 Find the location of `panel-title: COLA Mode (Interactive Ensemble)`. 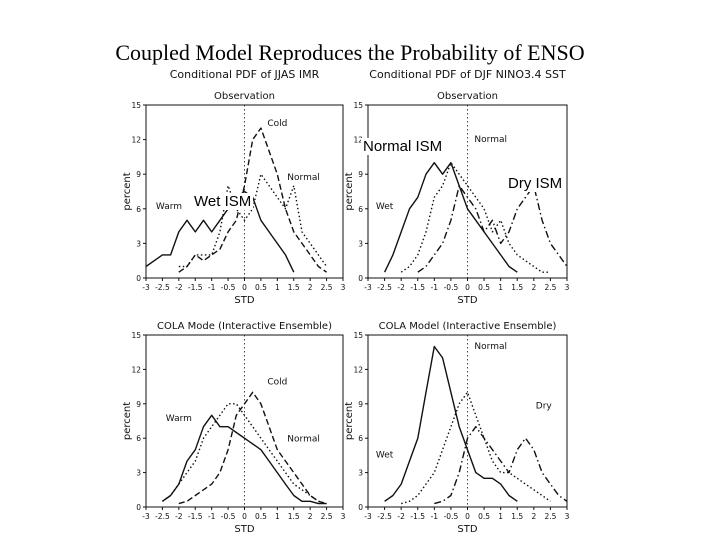

panel-title: COLA Mode (Interactive Ensemble) is located at coordinates (244, 326).